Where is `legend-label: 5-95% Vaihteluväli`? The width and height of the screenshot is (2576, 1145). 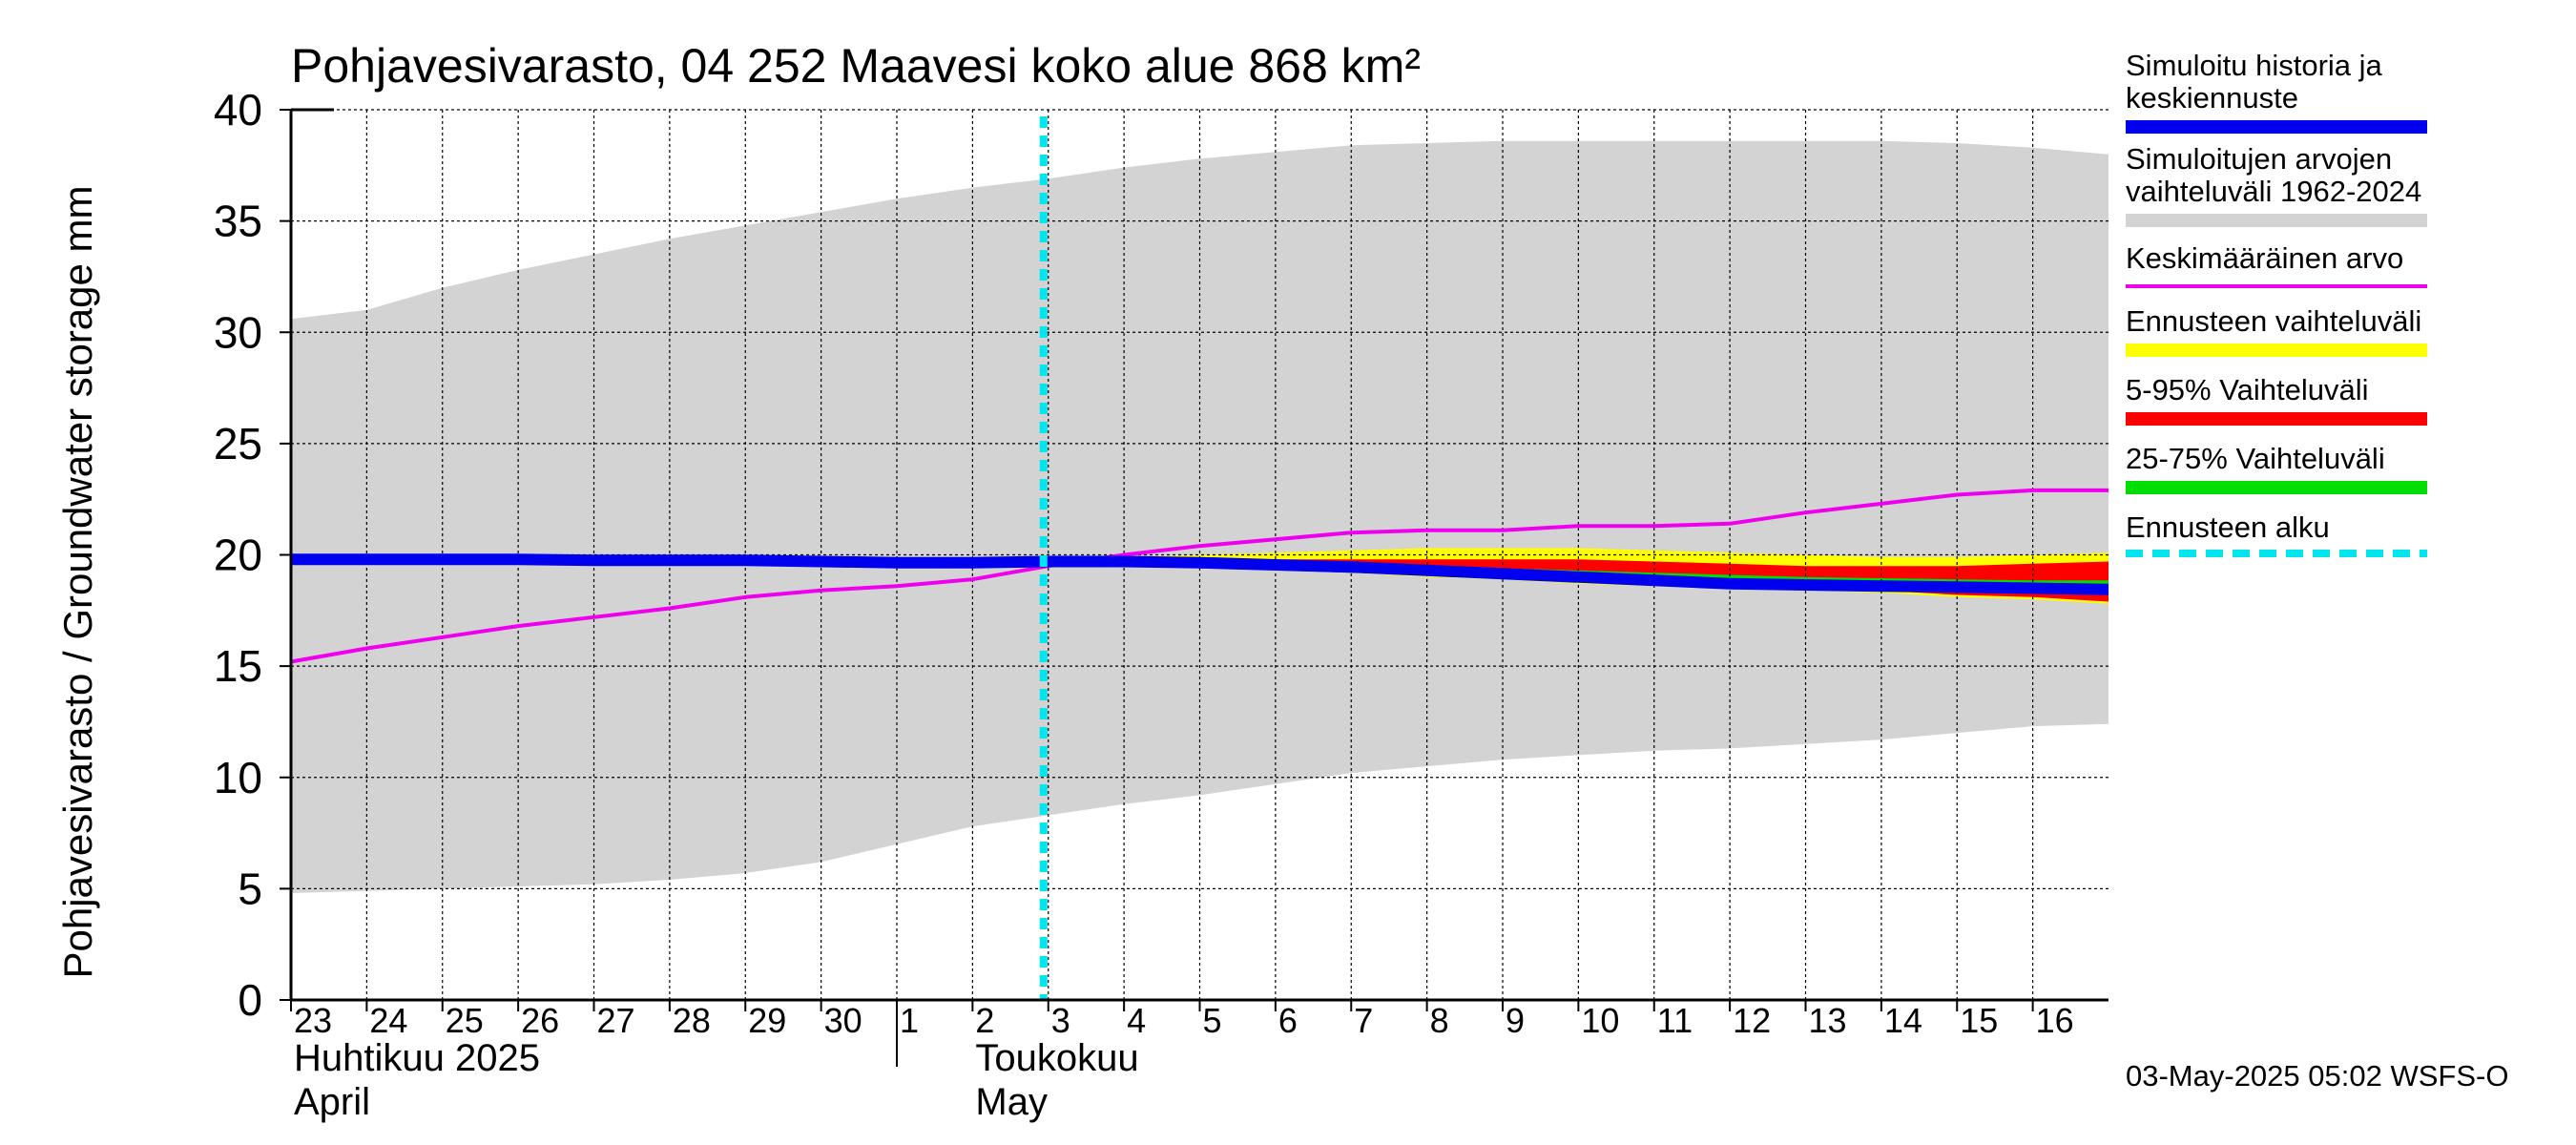 legend-label: 5-95% Vaihteluväli is located at coordinates (2247, 390).